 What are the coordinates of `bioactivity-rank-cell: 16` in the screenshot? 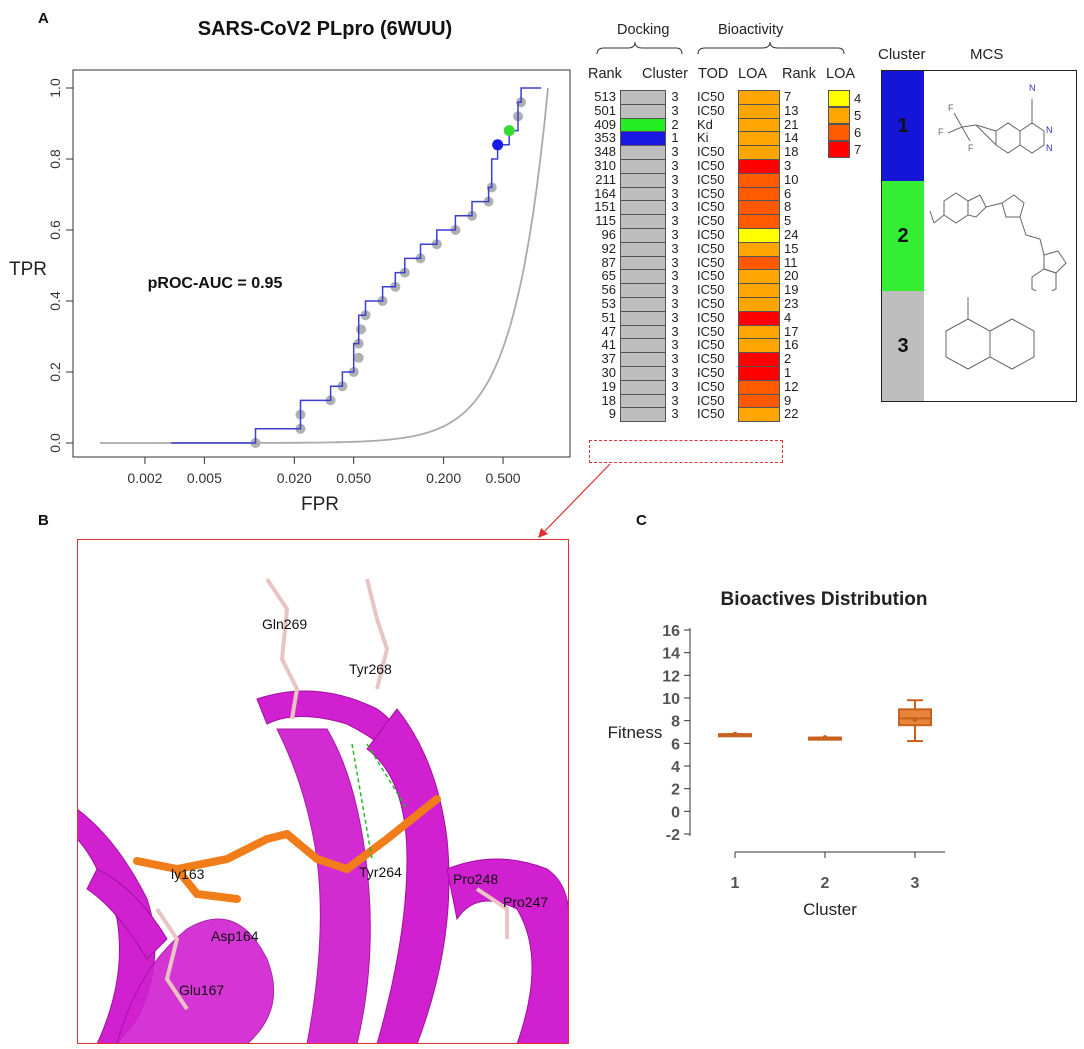 It's located at (791, 345).